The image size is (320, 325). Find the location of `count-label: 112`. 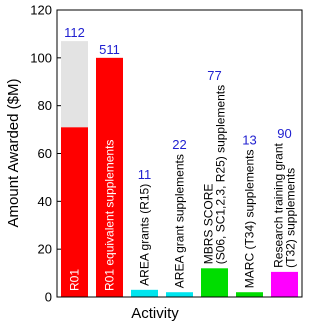

count-label: 112 is located at coordinates (74, 32).